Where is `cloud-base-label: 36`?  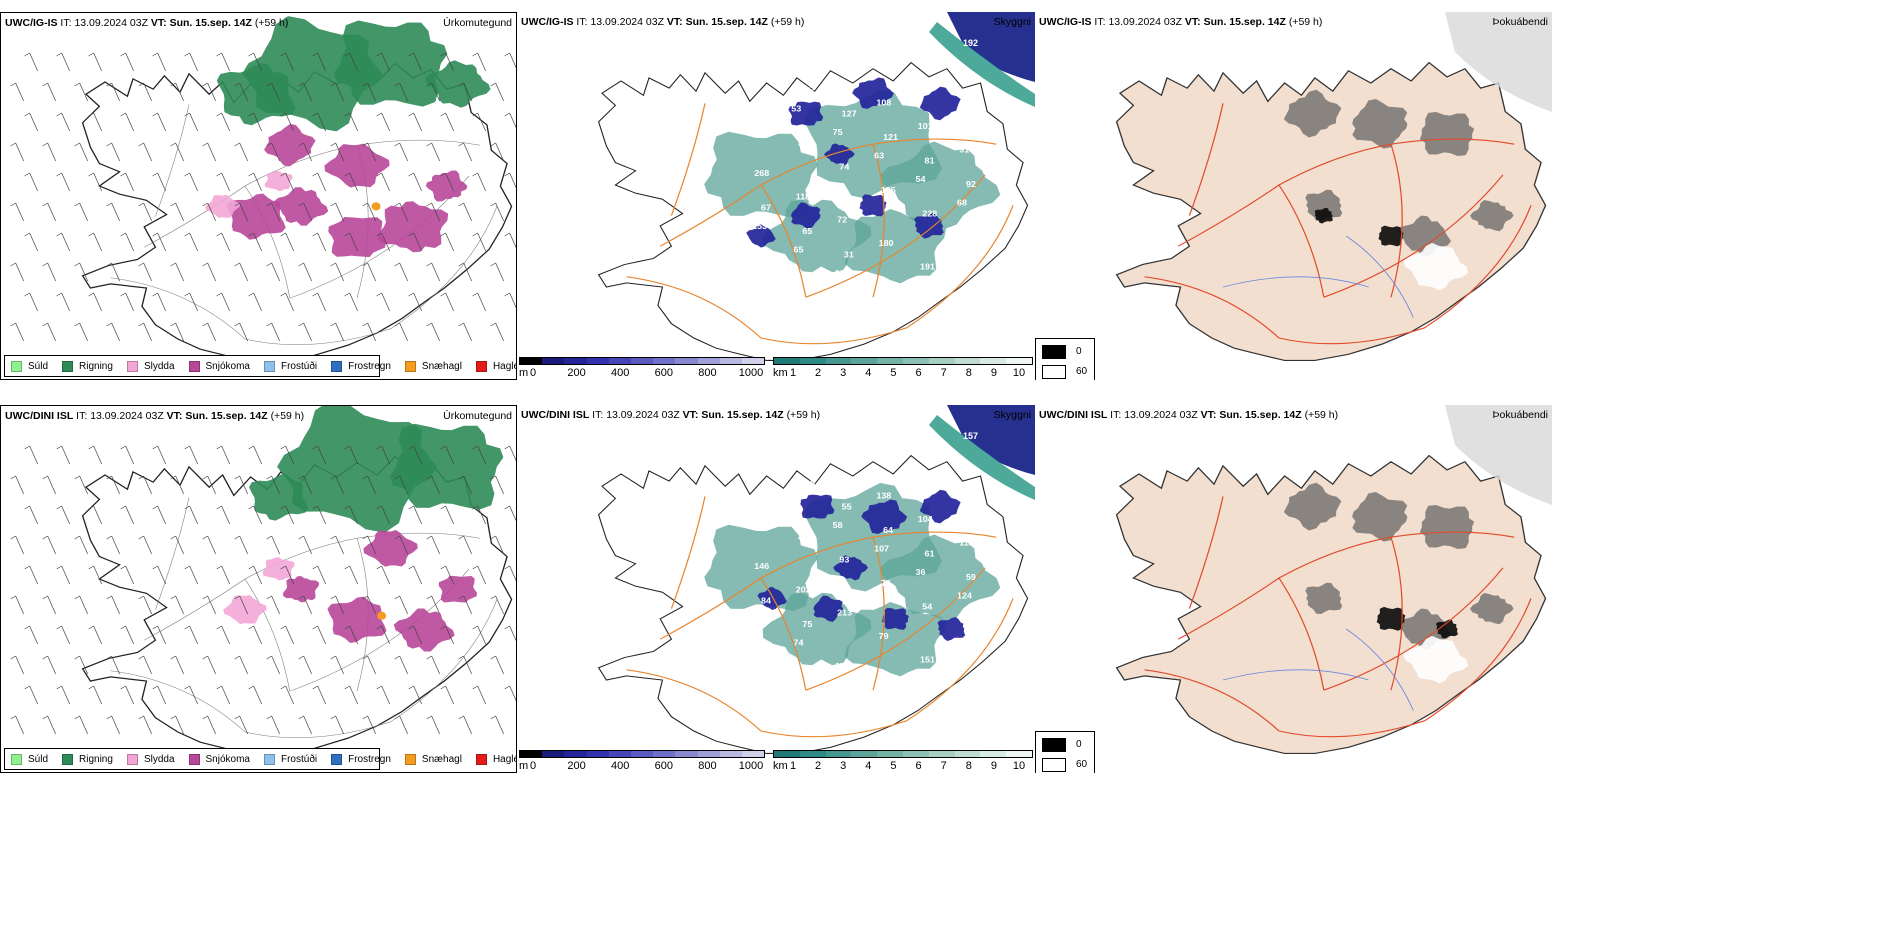 cloud-base-label: 36 is located at coordinates (921, 572).